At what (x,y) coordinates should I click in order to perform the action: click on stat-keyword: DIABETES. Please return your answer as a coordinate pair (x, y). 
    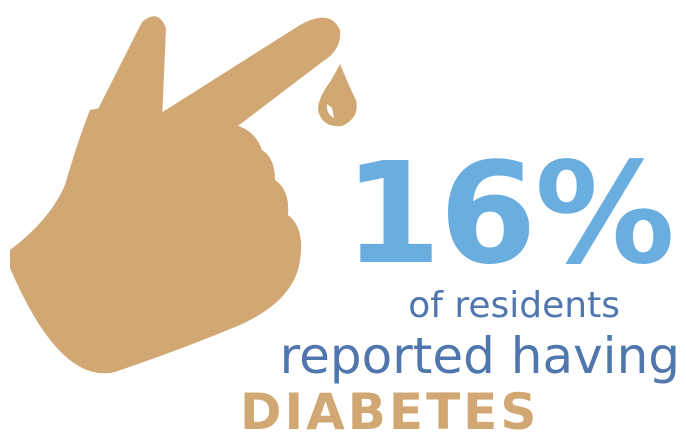
    Looking at the image, I should click on (390, 412).